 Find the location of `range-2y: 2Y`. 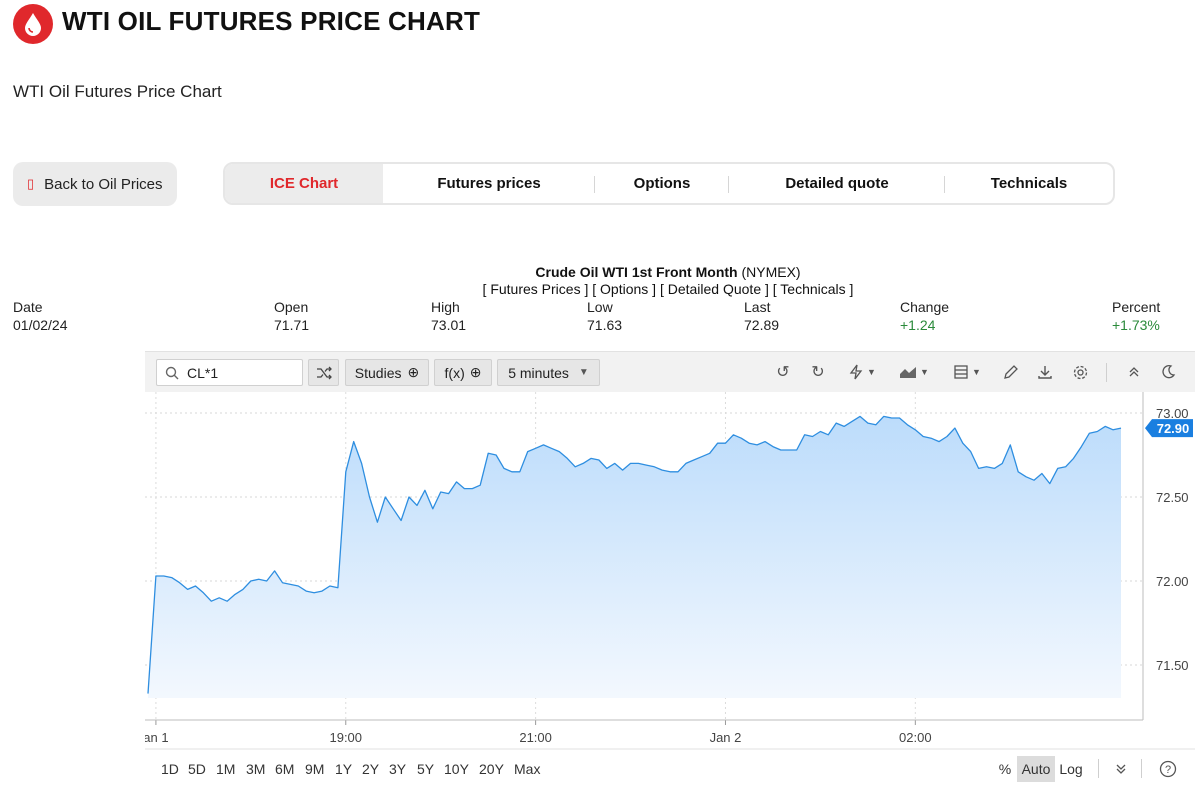

range-2y: 2Y is located at coordinates (371, 769).